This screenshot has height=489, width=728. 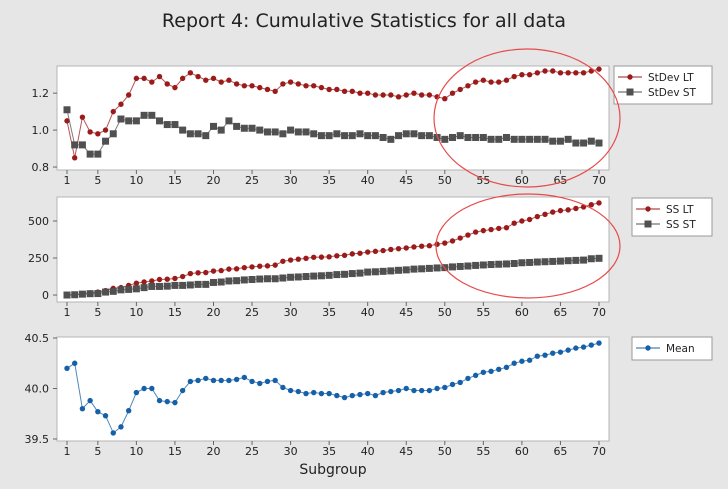 What do you see at coordinates (45, 295) in the screenshot?
I see `y-tick-label: 0` at bounding box center [45, 295].